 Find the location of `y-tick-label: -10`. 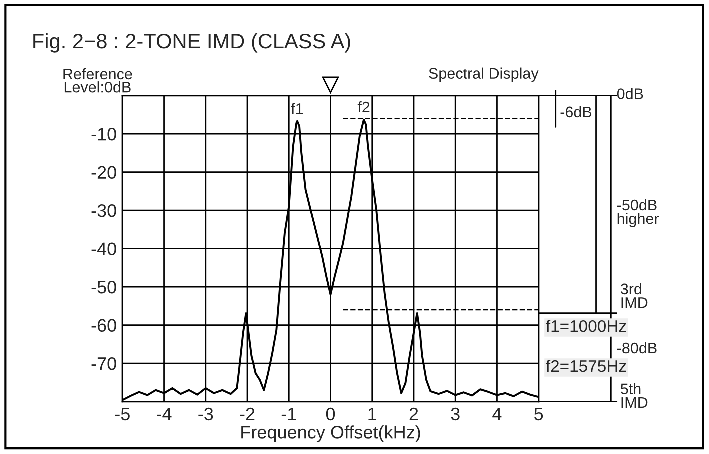

y-tick-label: -10 is located at coordinates (104, 134).